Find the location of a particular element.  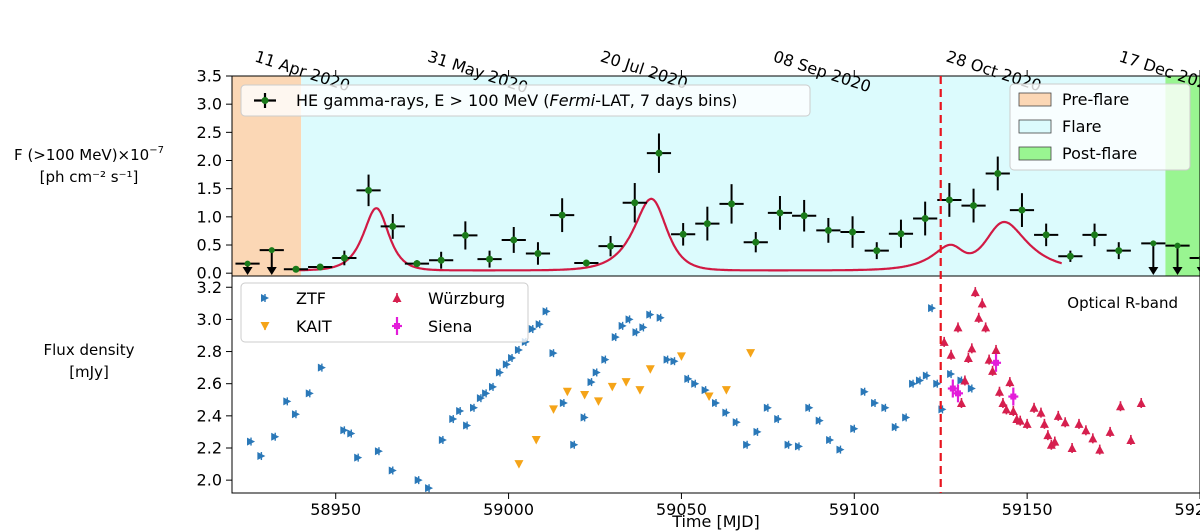

legend-post-flare: Post-flare is located at coordinates (1099, 153).